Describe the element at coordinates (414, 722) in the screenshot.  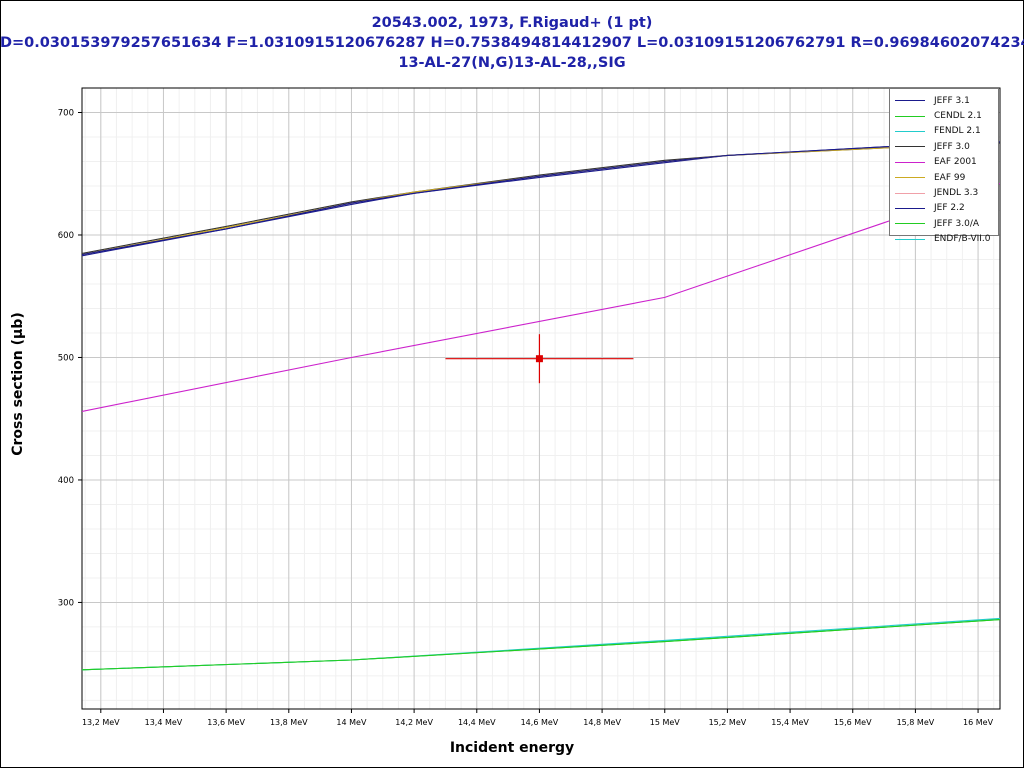
I see `x-tick-label: 14,2 MeV` at that location.